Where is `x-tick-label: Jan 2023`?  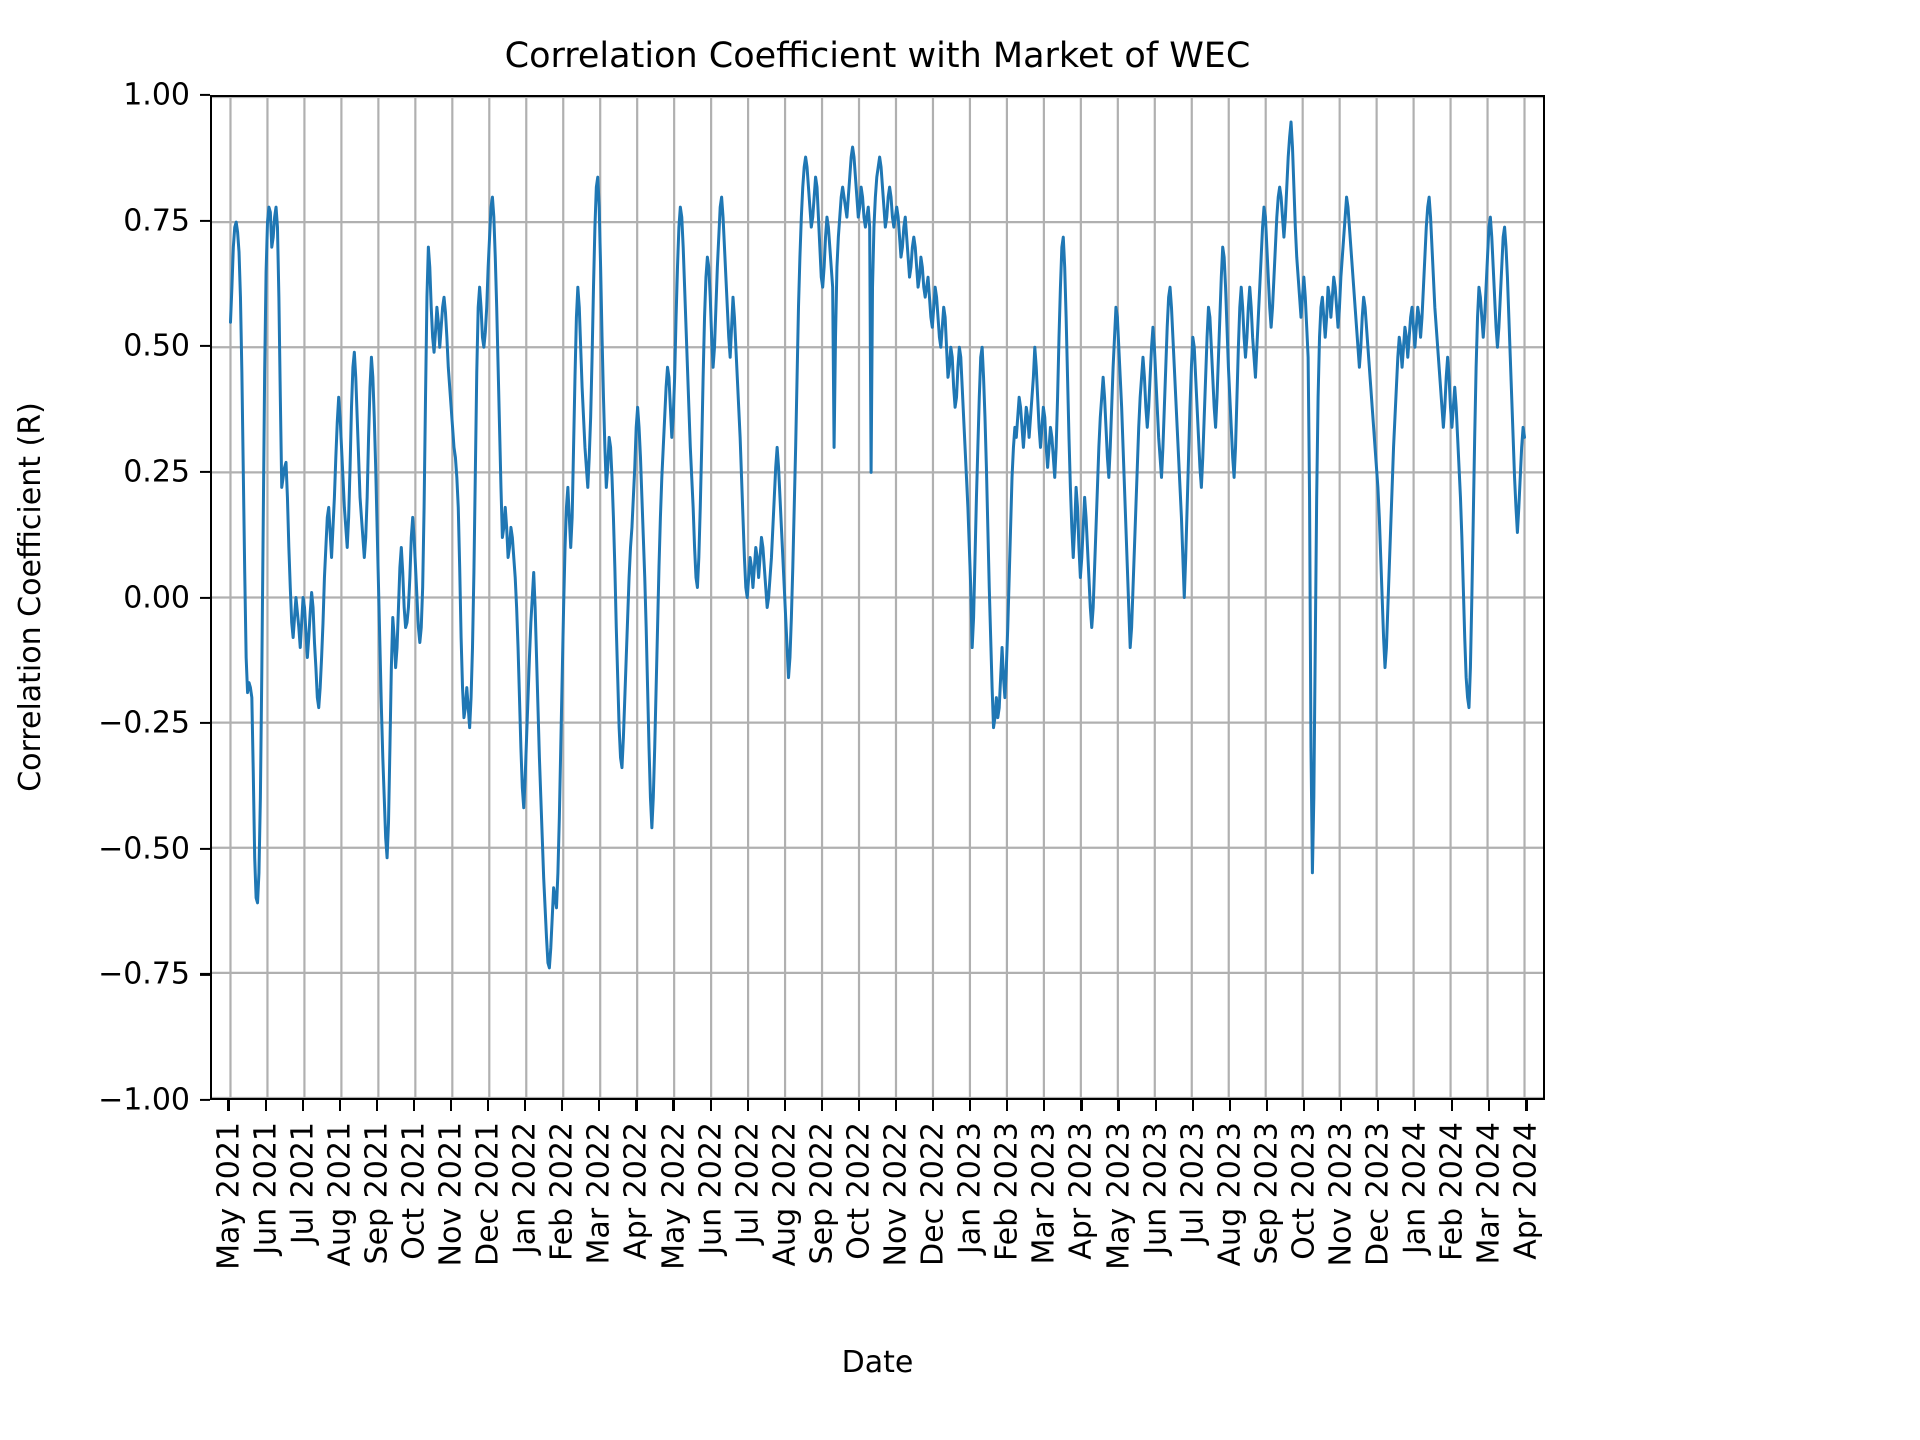 x-tick-label: Jan 2023 is located at coordinates (970, 1188).